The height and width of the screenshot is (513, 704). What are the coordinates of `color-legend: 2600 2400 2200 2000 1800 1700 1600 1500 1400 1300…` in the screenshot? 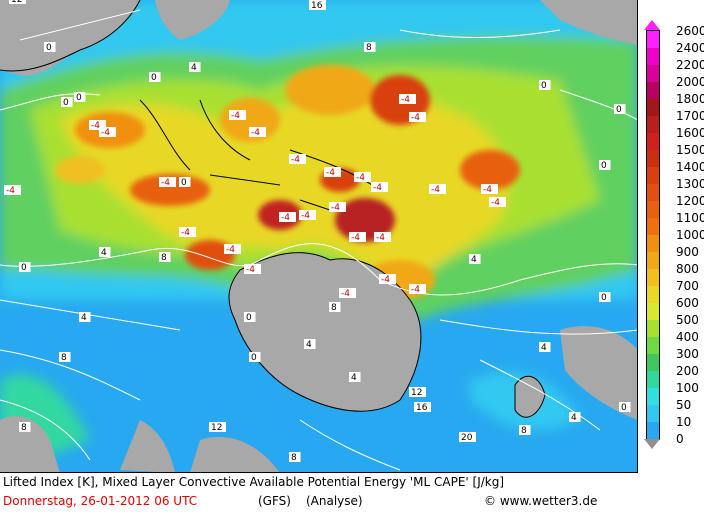 It's located at (671, 236).